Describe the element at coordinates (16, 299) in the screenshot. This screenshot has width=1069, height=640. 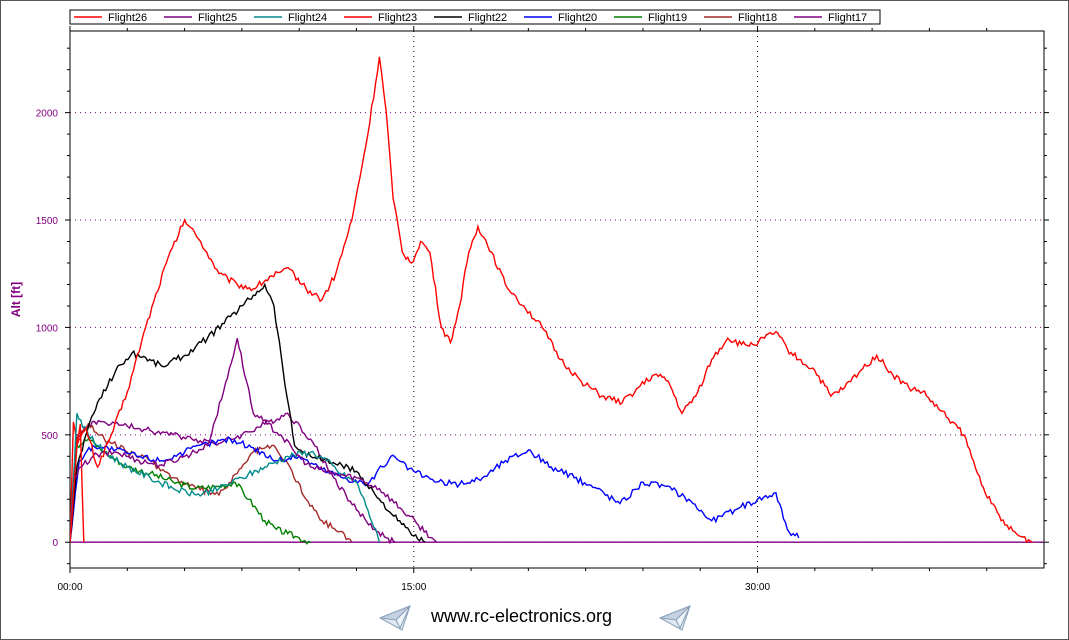
I see `y-axis-label: Alt [ft]` at that location.